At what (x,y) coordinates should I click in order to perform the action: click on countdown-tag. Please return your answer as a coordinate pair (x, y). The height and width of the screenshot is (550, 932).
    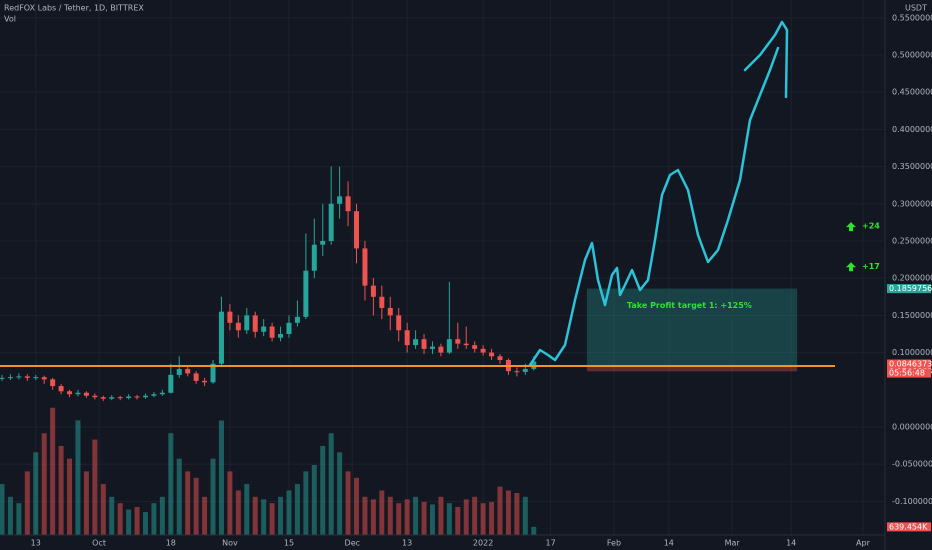
    Looking at the image, I should click on (909, 373).